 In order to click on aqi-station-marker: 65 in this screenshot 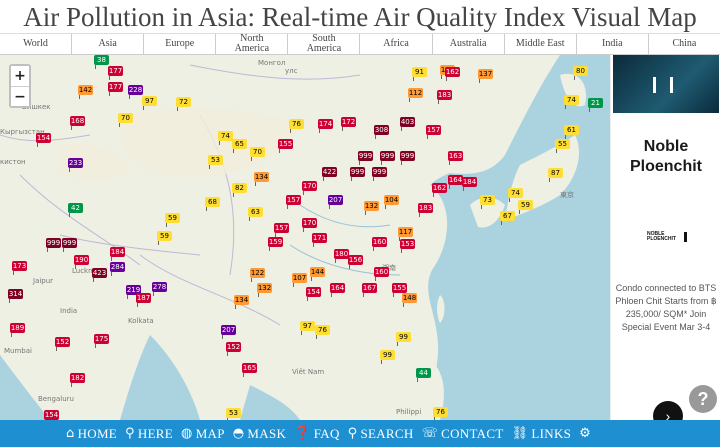, I will do `click(239, 146)`.